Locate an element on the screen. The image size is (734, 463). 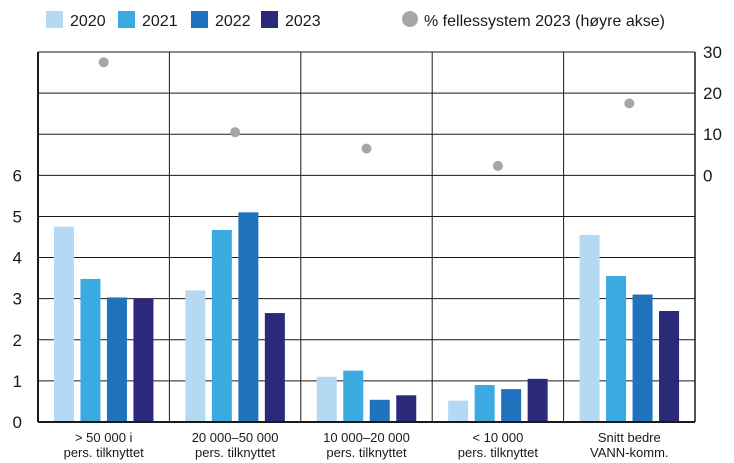
left-tick-label: 0 is located at coordinates (17, 422).